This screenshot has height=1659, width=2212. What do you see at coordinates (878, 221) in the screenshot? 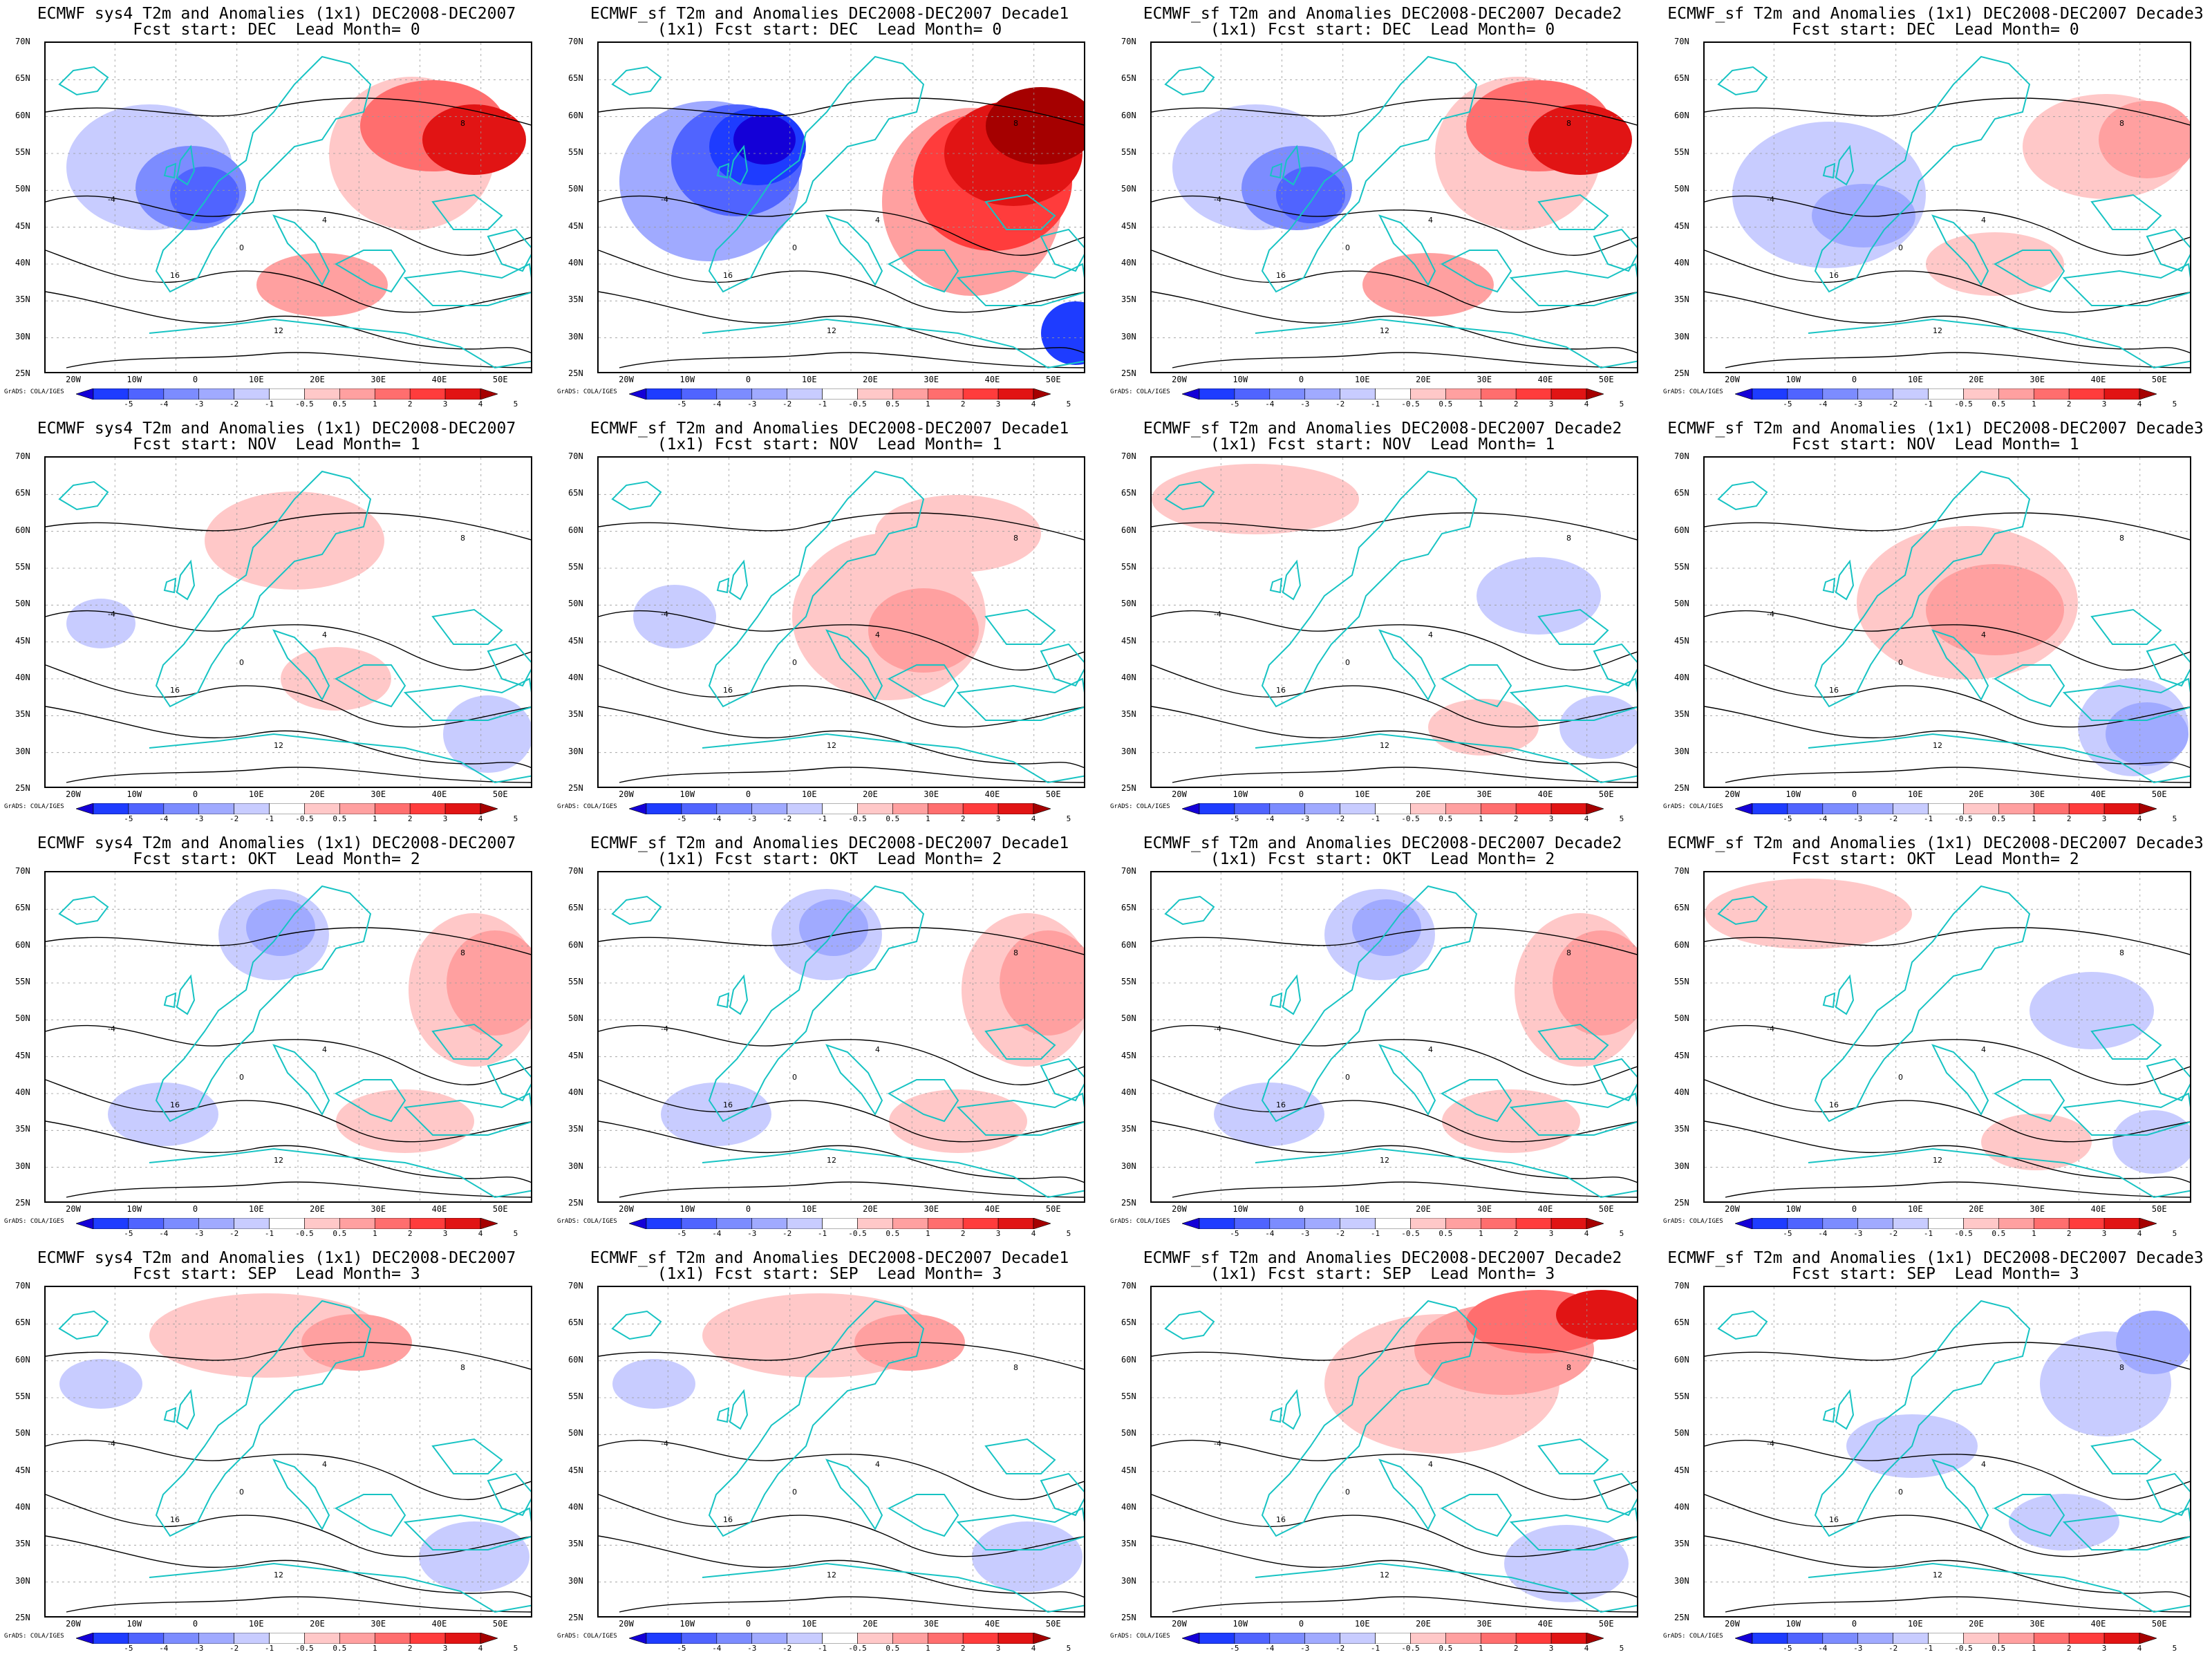
I see `contour-label: 4` at bounding box center [878, 221].